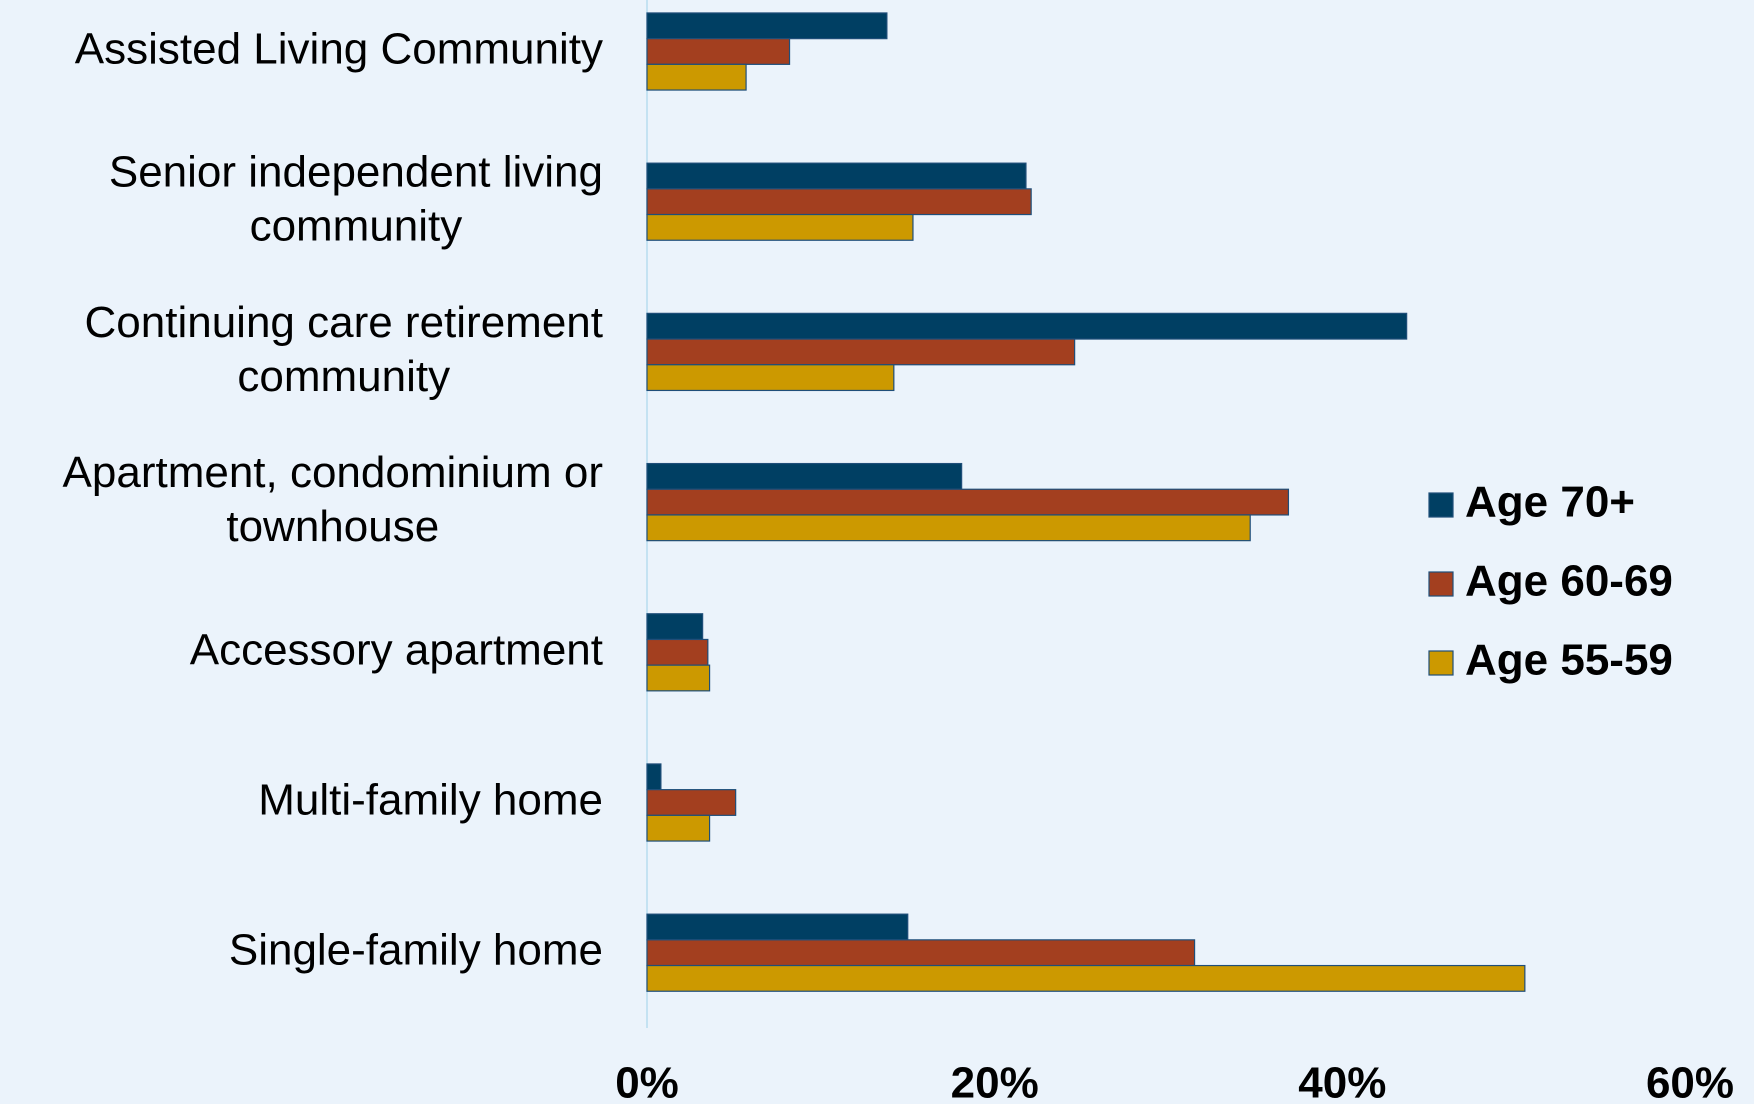  Describe the element at coordinates (430, 799) in the screenshot. I see `y-tick-label: Multi-family home` at that location.